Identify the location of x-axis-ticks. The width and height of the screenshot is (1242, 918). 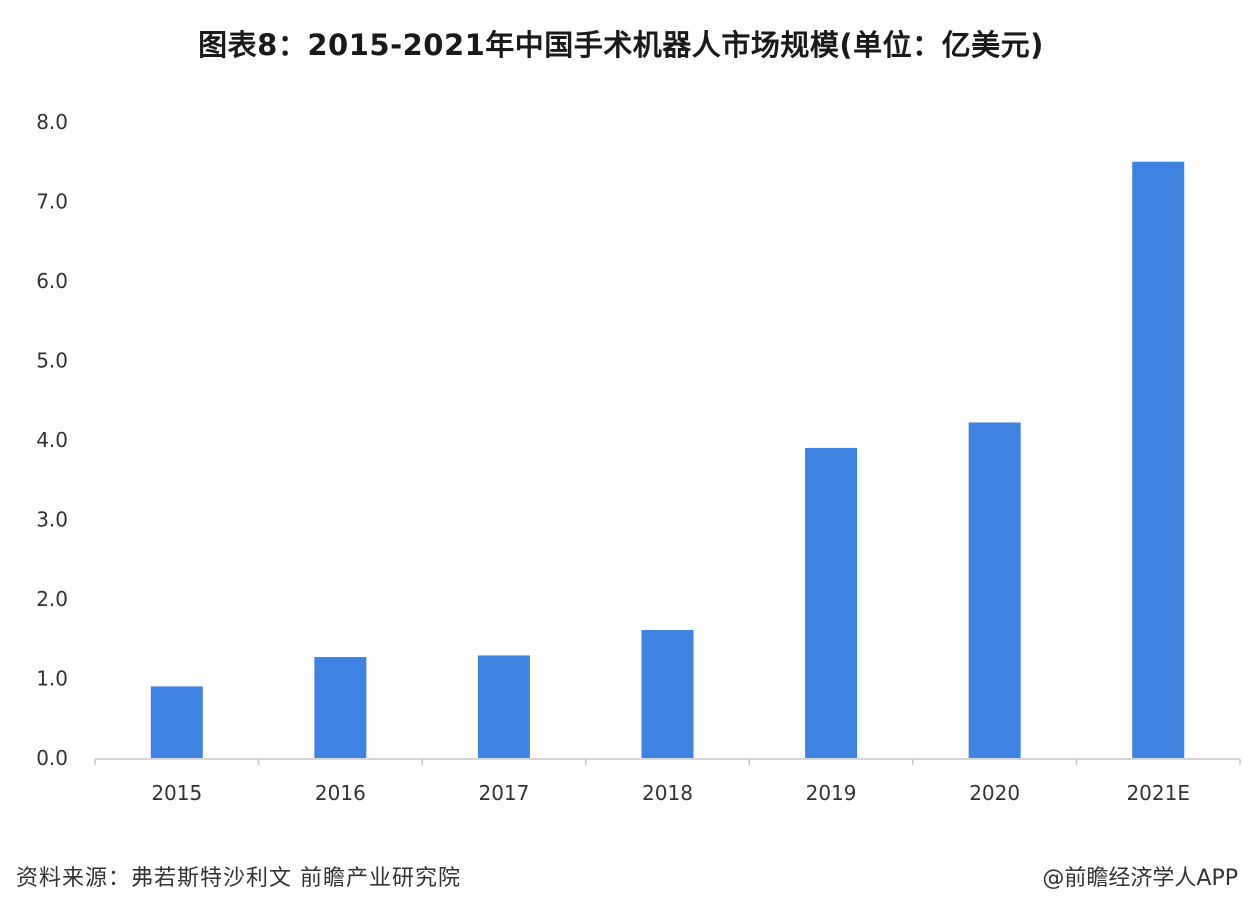
(667, 762).